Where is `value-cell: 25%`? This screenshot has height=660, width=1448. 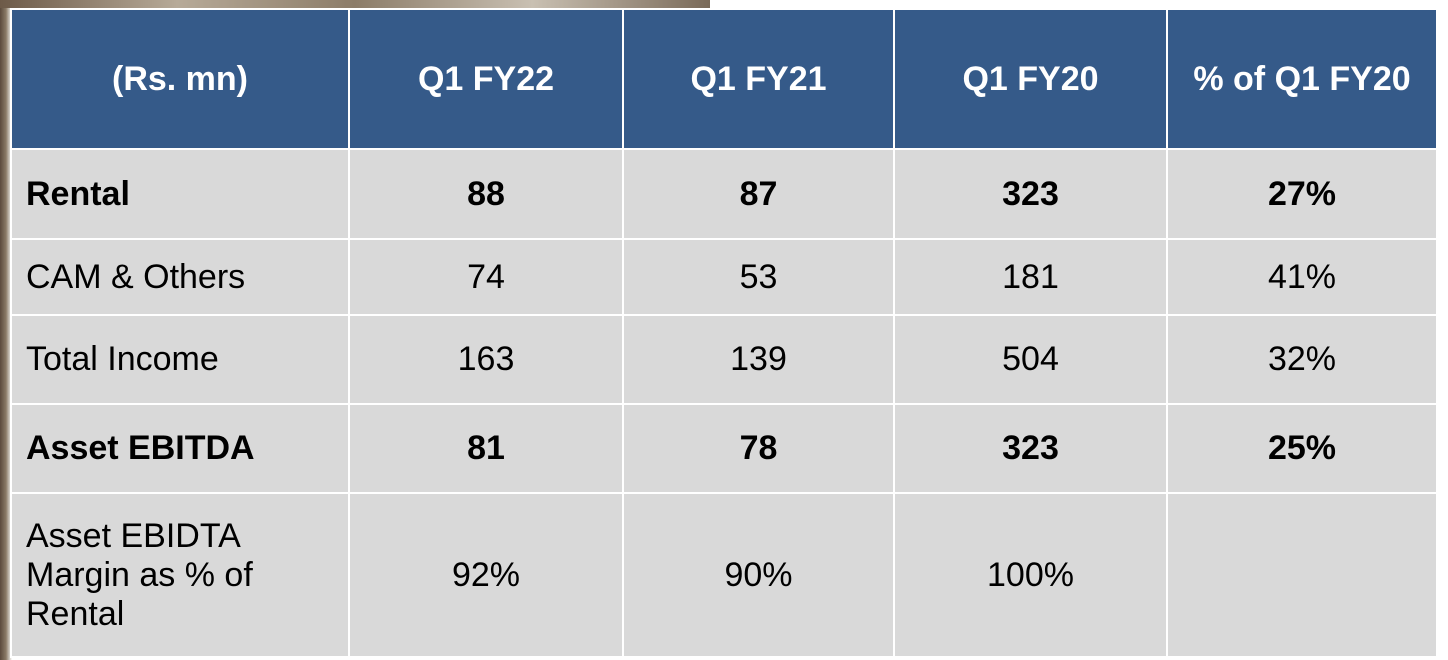
value-cell: 25% is located at coordinates (1302, 448).